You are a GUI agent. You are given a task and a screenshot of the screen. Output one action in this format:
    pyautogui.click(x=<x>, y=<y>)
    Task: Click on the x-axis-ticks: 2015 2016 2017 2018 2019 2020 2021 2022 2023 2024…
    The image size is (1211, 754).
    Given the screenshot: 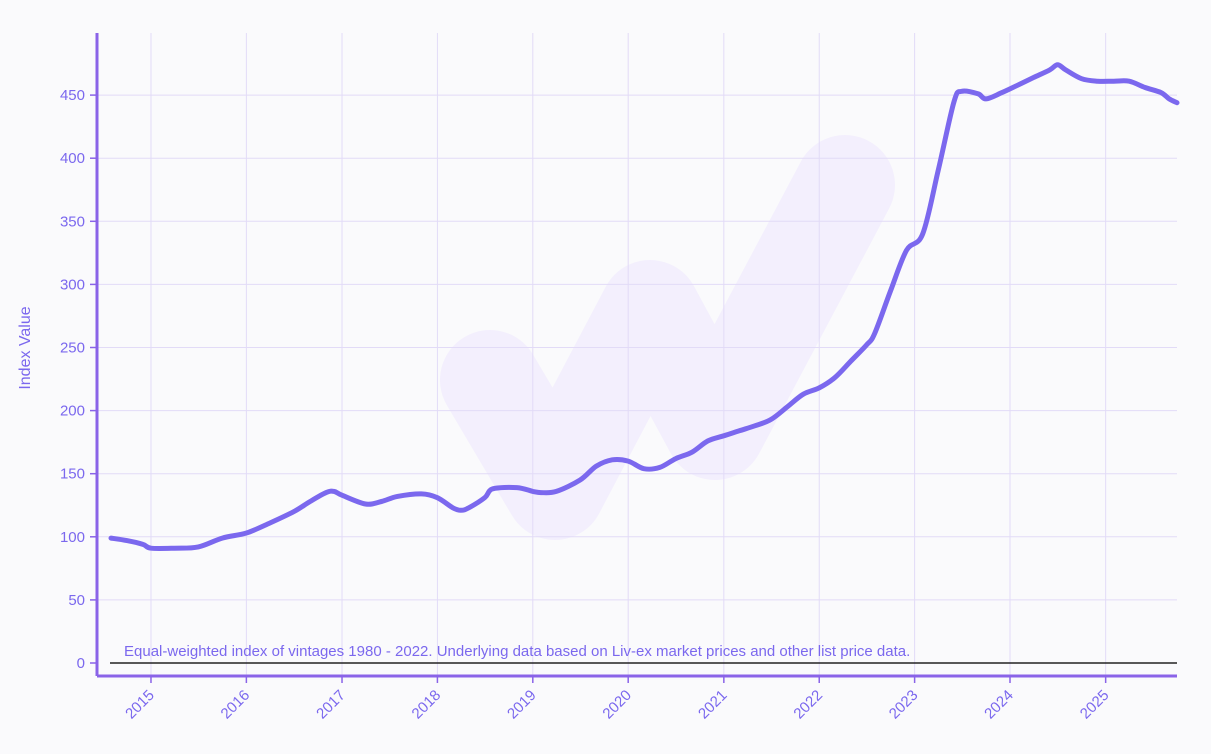 What is the action you would take?
    pyautogui.click(x=617, y=699)
    